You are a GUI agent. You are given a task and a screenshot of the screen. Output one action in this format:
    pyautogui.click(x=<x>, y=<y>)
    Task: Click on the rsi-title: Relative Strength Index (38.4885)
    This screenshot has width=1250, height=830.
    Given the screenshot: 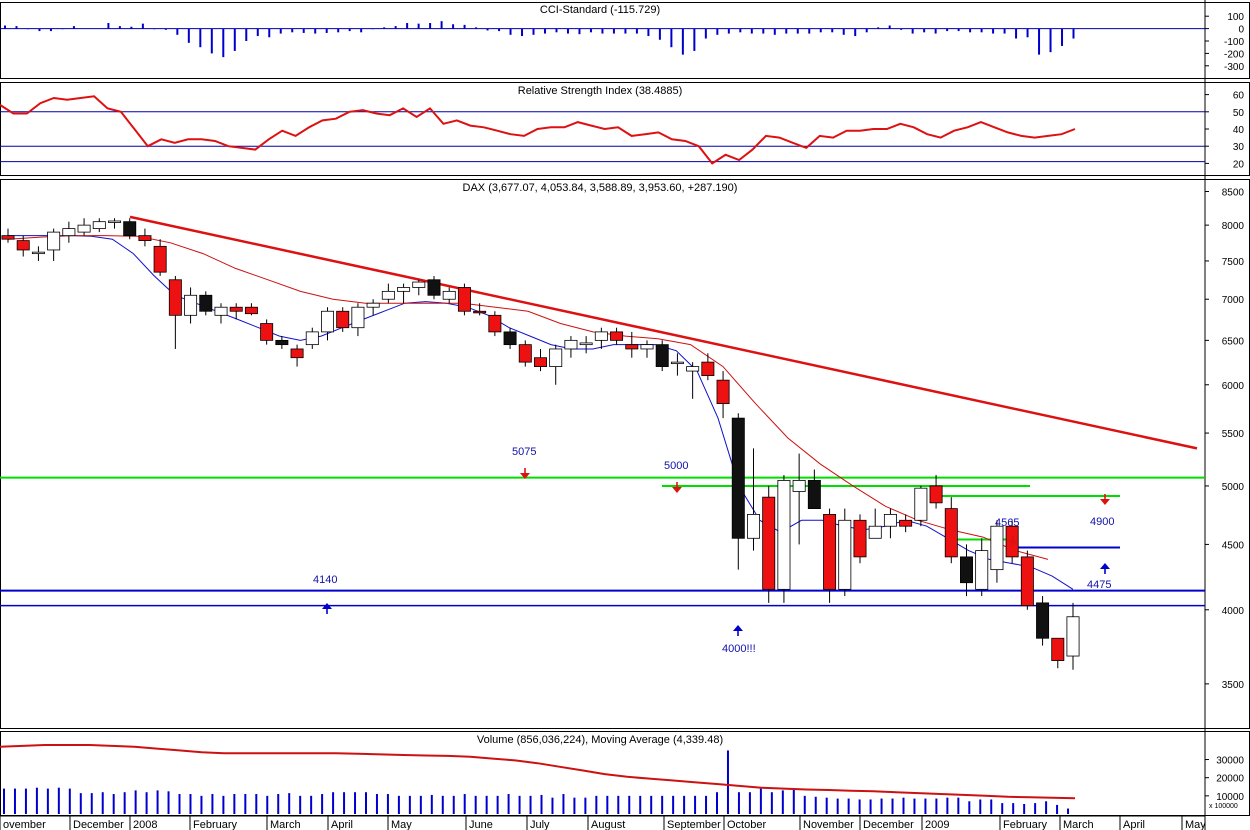 What is the action you would take?
    pyautogui.click(x=600, y=91)
    